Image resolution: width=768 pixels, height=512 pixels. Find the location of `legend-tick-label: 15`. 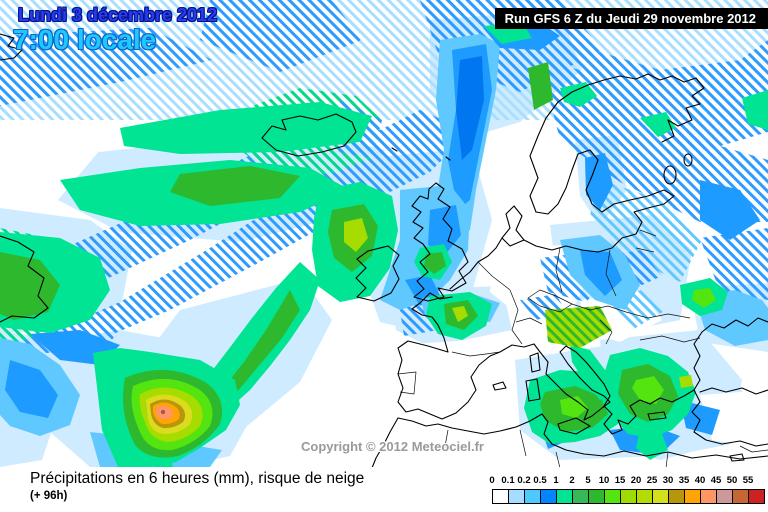

legend-tick-label: 15 is located at coordinates (620, 480).